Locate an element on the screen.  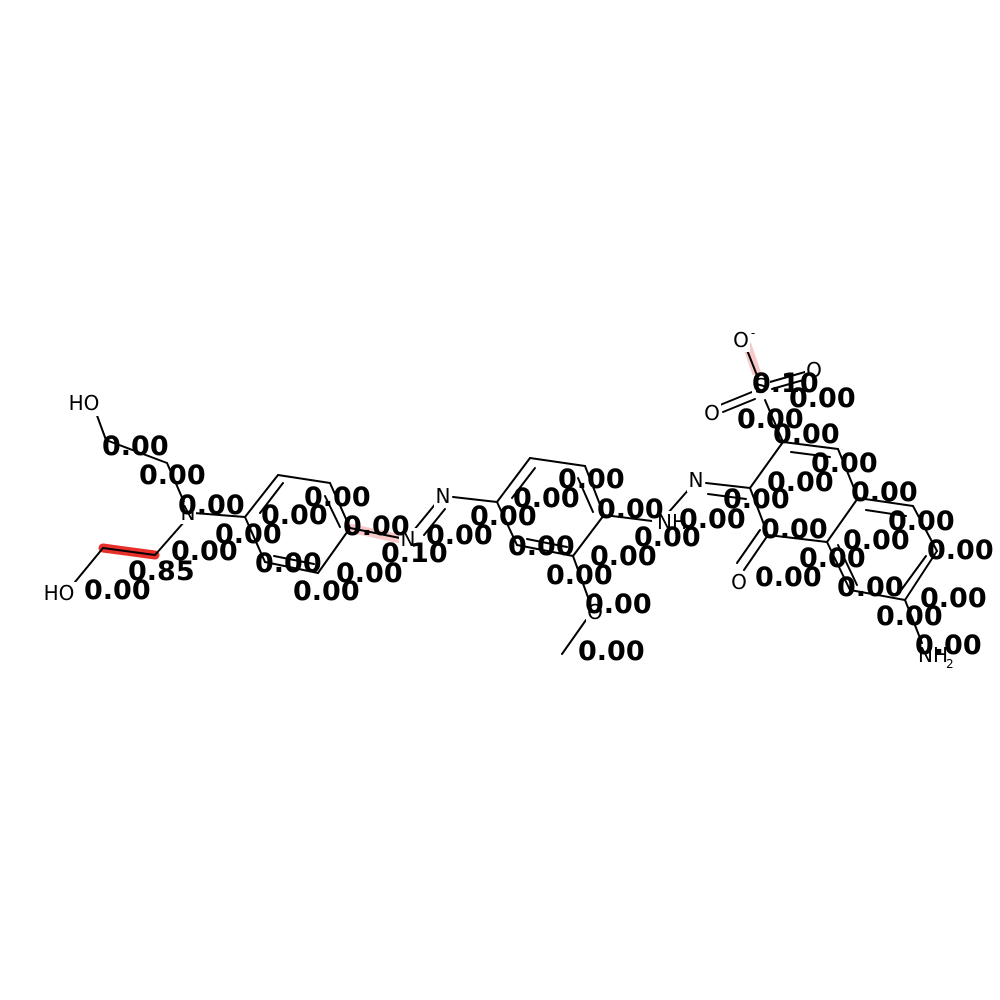
atom-o-minus: O is located at coordinates (741, 340).